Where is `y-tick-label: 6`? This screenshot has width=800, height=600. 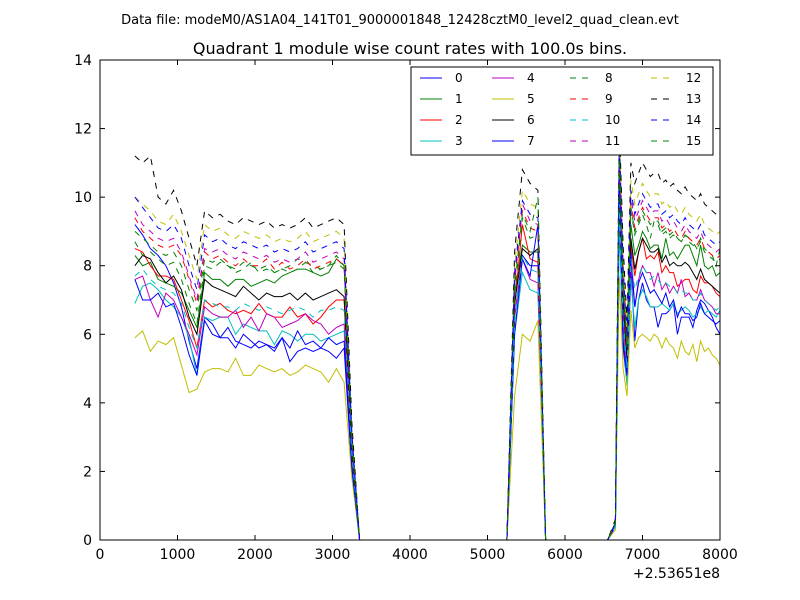
y-tick-label: 6 is located at coordinates (87, 335).